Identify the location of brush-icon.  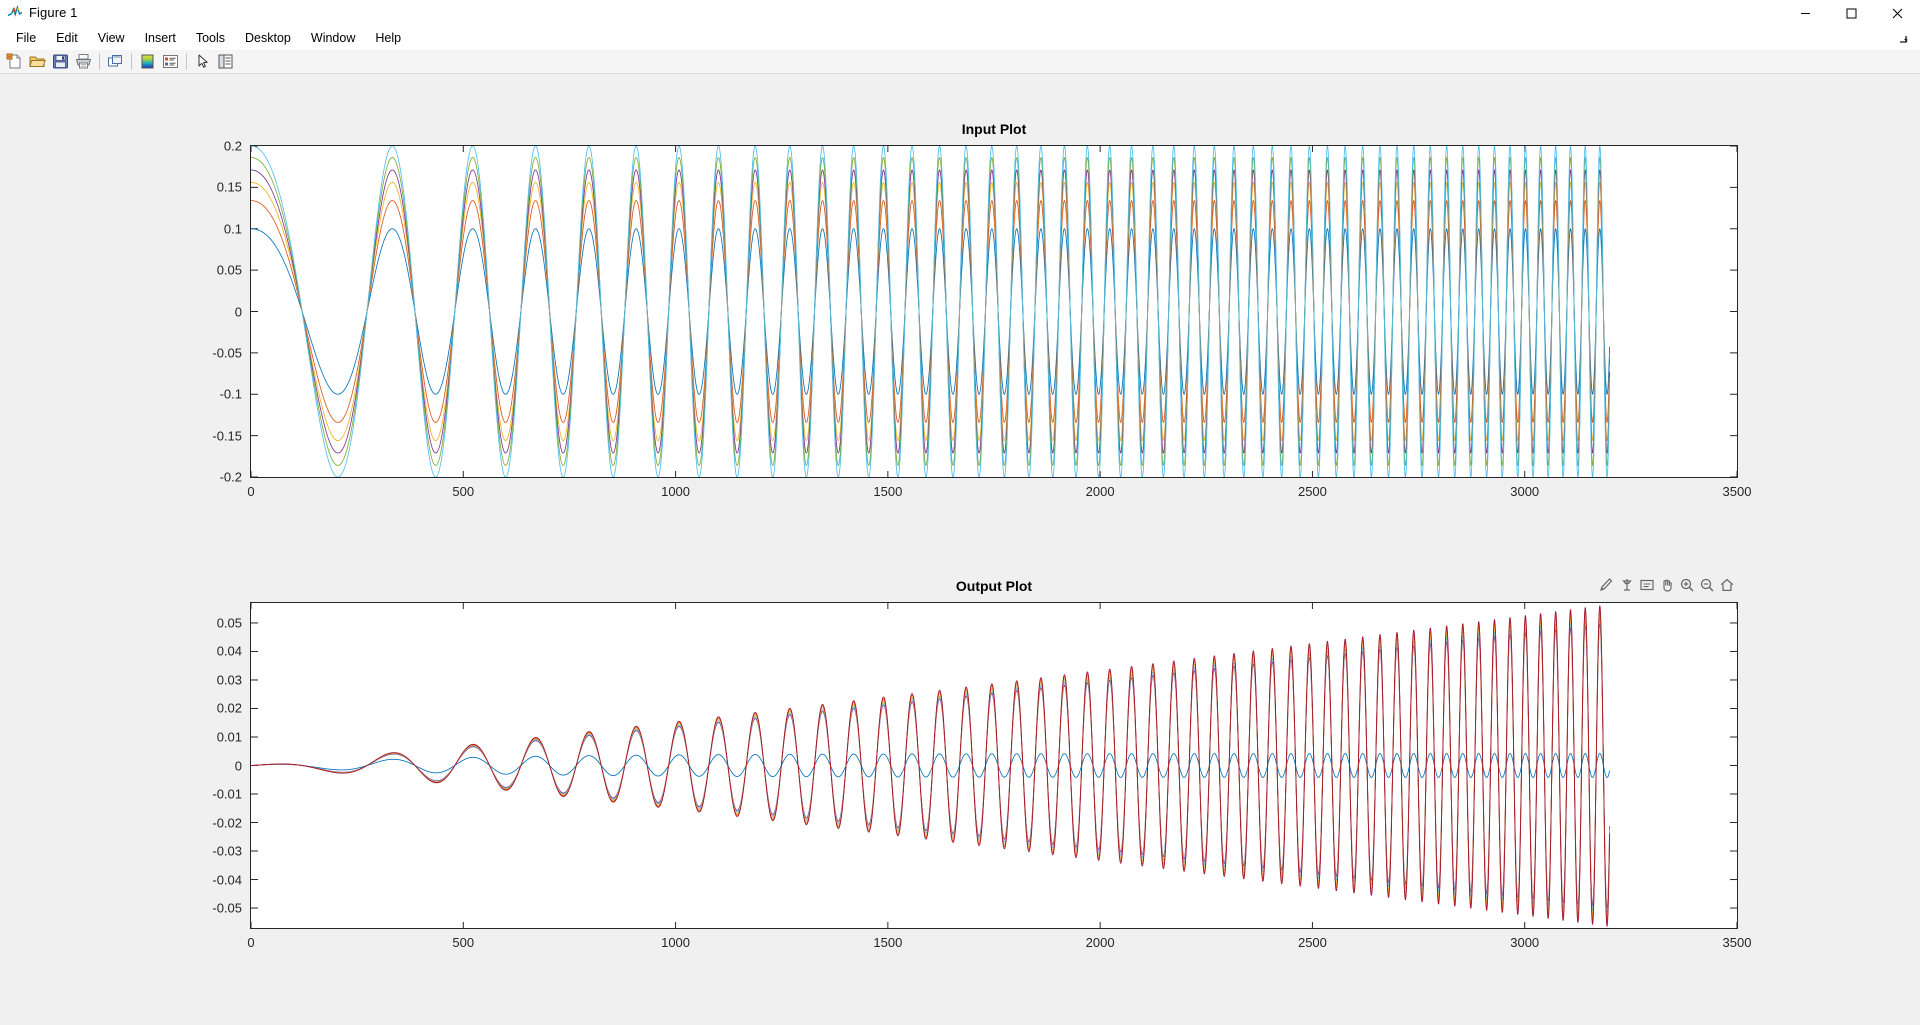
(1607, 585).